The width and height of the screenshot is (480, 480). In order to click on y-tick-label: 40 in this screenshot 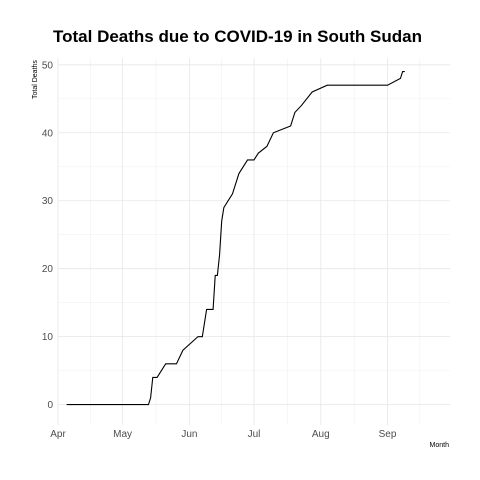, I will do `click(48, 133)`.